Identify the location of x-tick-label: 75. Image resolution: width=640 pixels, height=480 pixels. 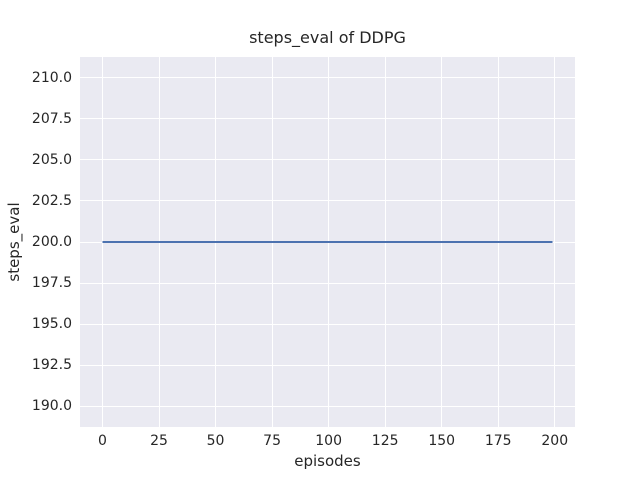
(272, 441).